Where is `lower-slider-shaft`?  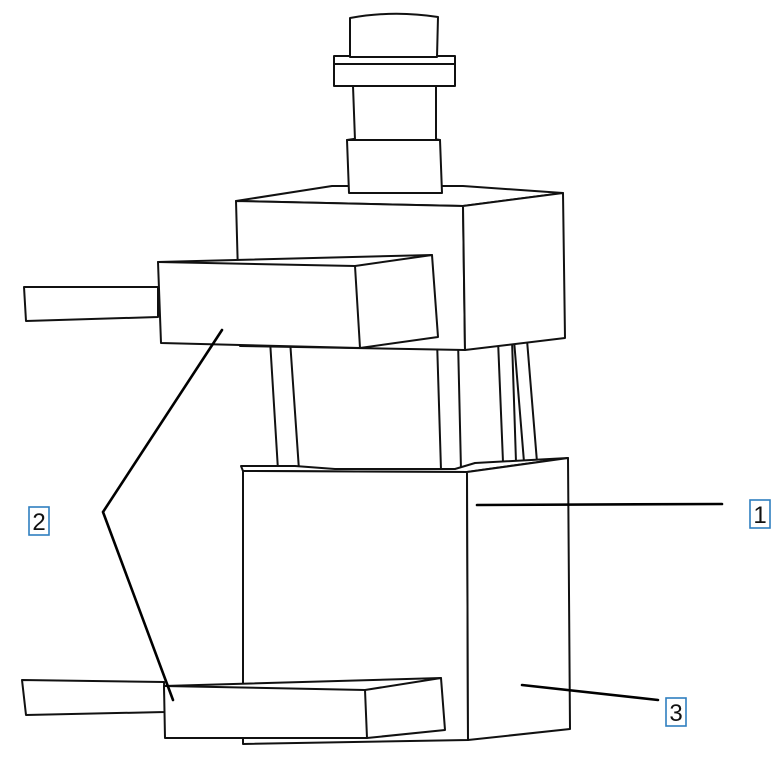
lower-slider-shaft is located at coordinates (93, 697).